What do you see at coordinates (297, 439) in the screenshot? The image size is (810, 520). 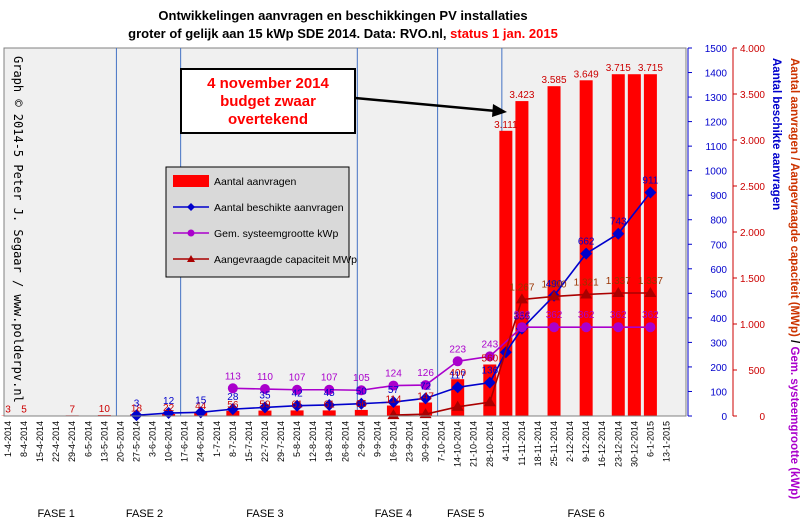 I see `x-tick-label: 5-8-2014` at bounding box center [297, 439].